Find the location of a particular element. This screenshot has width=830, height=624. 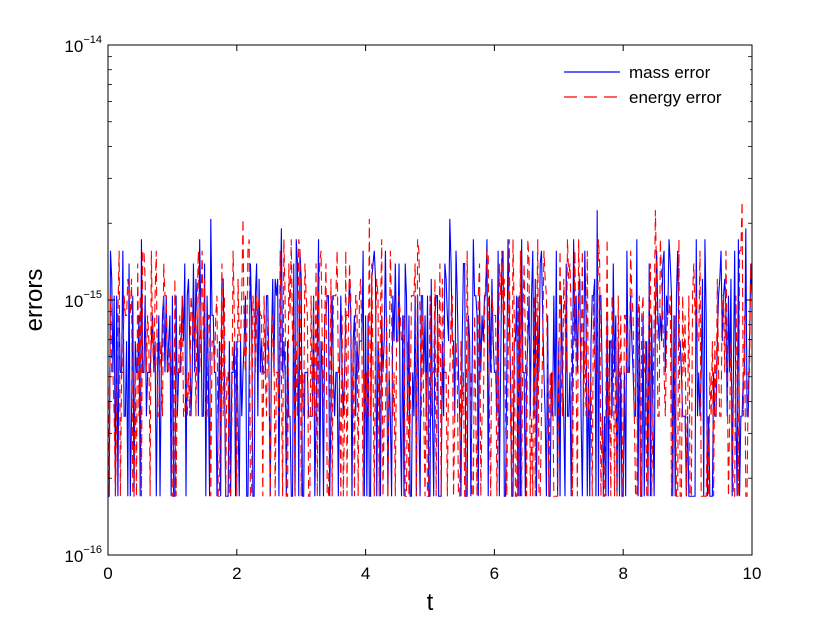

legend-label-mass-error: mass error is located at coordinates (670, 72).